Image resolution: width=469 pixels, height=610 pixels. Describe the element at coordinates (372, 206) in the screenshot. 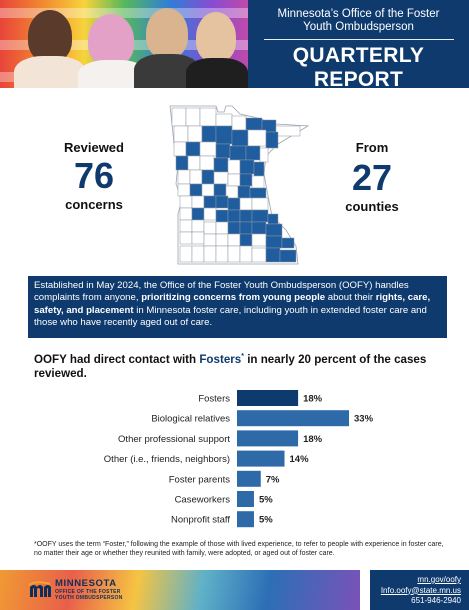

I see `stat-counties-unit: counties` at that location.